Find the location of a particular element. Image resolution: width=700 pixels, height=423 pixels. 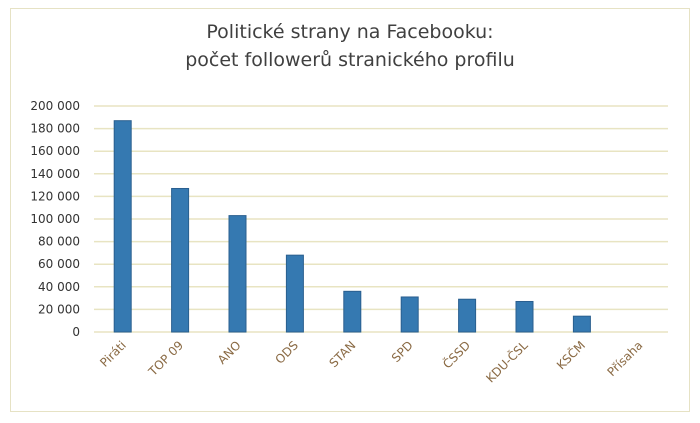

bar-kdu-čsl is located at coordinates (524, 316).